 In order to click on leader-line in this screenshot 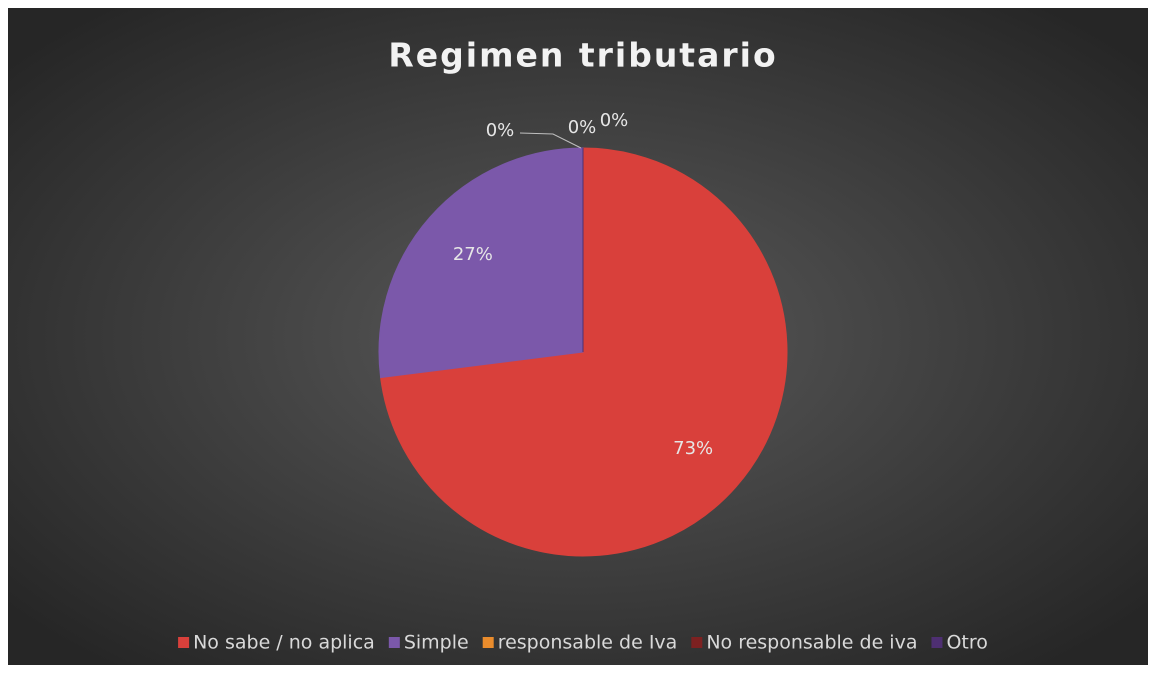, I will do `click(550, 140)`.